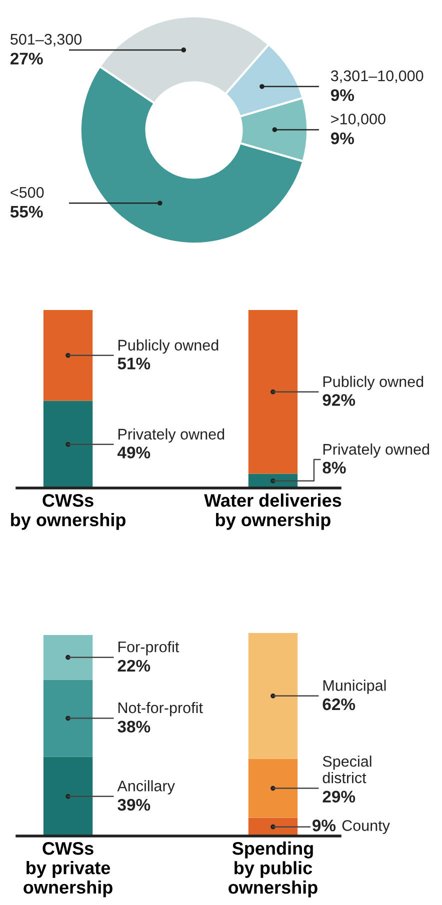  What do you see at coordinates (366, 827) in the screenshot?
I see `text: County` at bounding box center [366, 827].